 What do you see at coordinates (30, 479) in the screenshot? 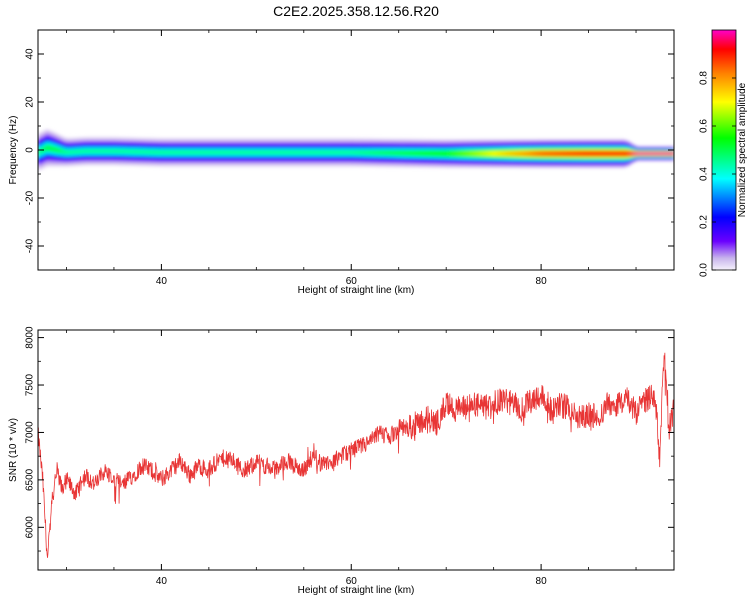
I see `y-tick-label: 6500` at bounding box center [30, 479].